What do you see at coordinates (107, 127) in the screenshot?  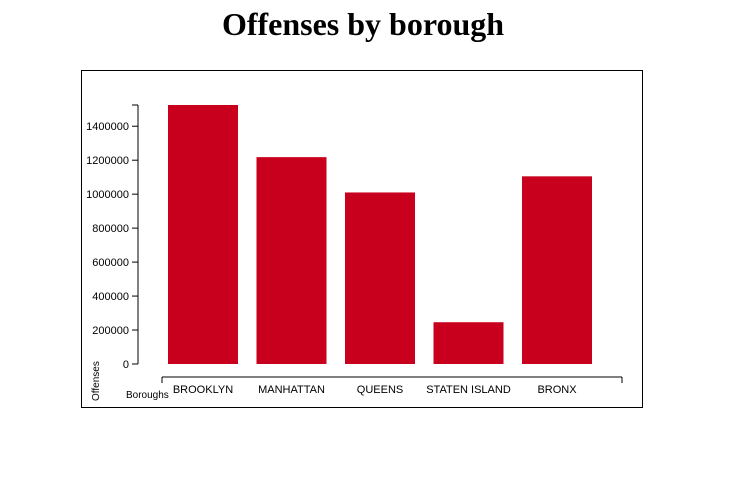 I see `y-tick-label: 1400000` at bounding box center [107, 127].